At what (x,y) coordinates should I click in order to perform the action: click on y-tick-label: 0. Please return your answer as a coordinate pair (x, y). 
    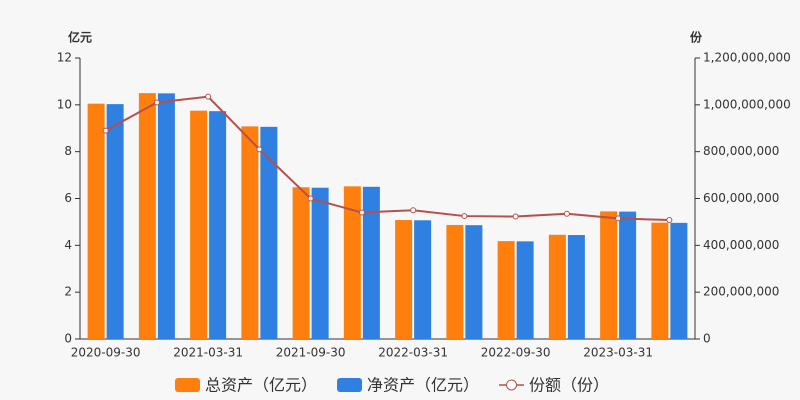
    Looking at the image, I should click on (68, 339).